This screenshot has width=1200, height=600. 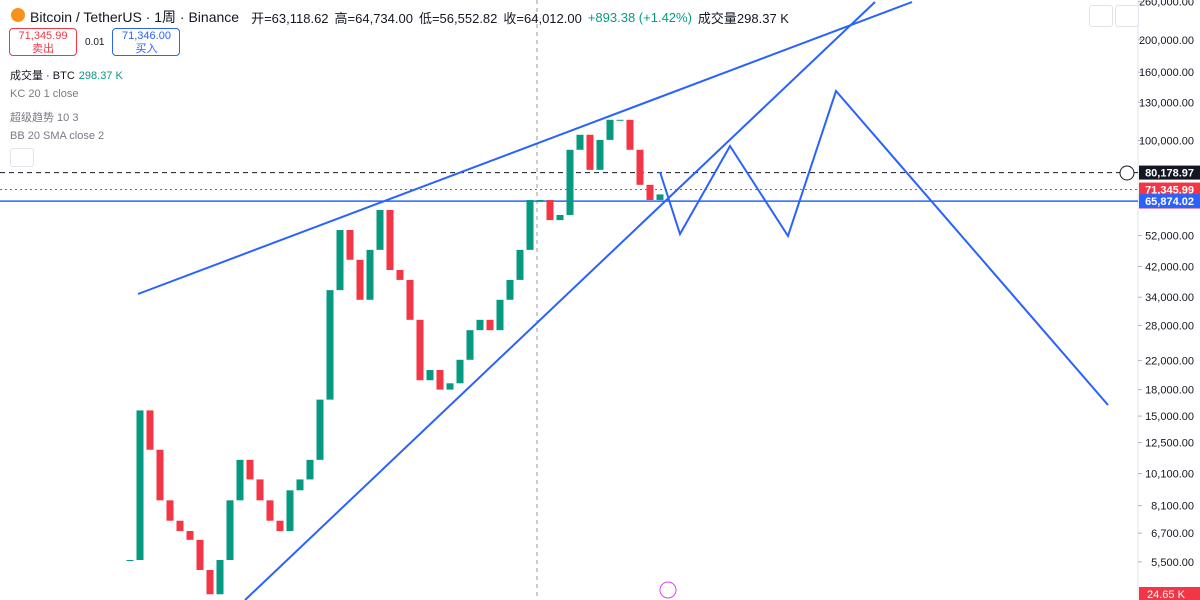 What do you see at coordinates (1127, 16) in the screenshot?
I see `fullscreen-button` at bounding box center [1127, 16].